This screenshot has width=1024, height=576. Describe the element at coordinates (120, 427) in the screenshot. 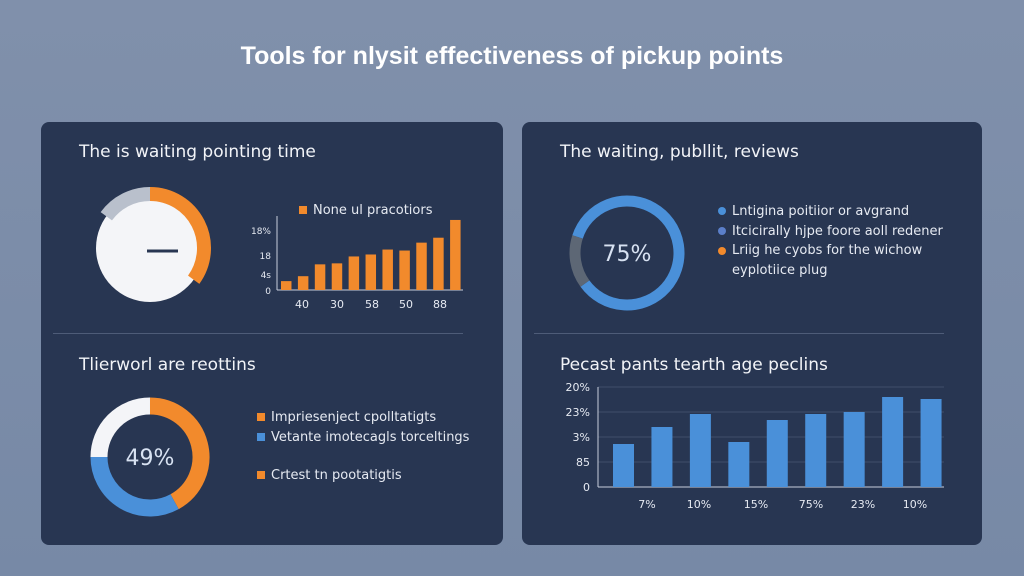

I see `donut-slice-white` at that location.